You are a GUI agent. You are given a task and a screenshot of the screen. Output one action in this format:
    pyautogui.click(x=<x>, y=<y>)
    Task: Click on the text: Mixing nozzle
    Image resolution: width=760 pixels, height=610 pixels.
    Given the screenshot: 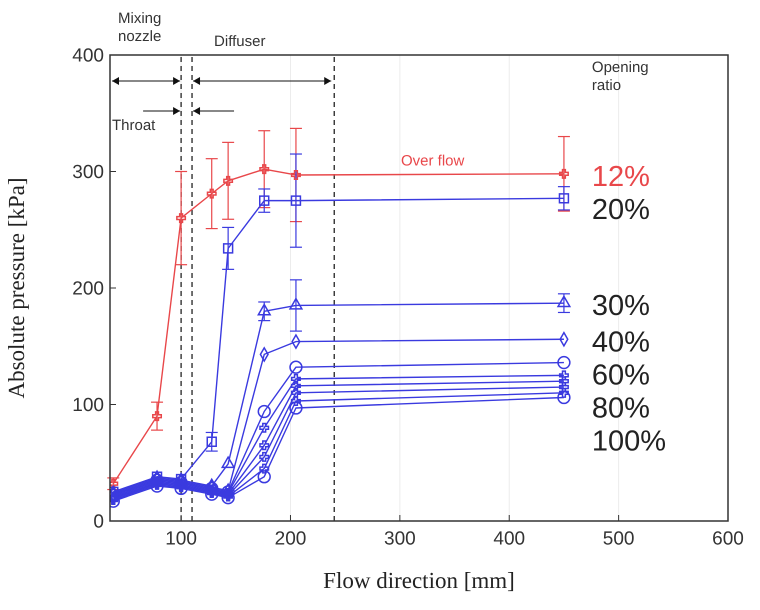 What is the action you would take?
    pyautogui.click(x=140, y=28)
    